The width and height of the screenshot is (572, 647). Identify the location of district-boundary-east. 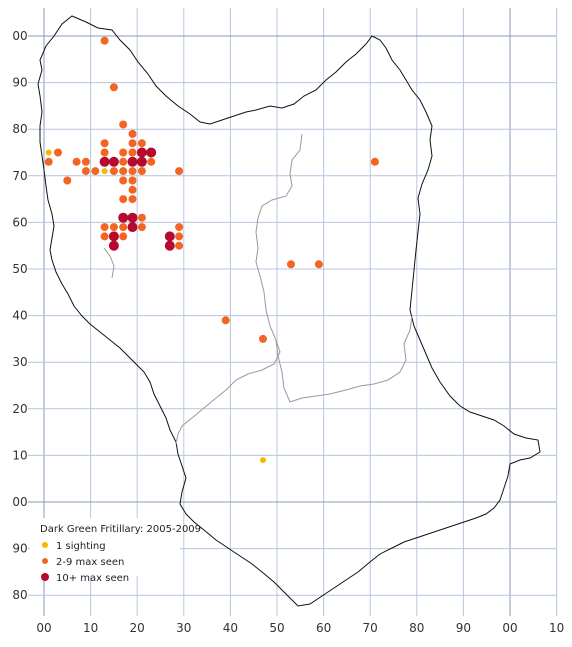
(344, 359).